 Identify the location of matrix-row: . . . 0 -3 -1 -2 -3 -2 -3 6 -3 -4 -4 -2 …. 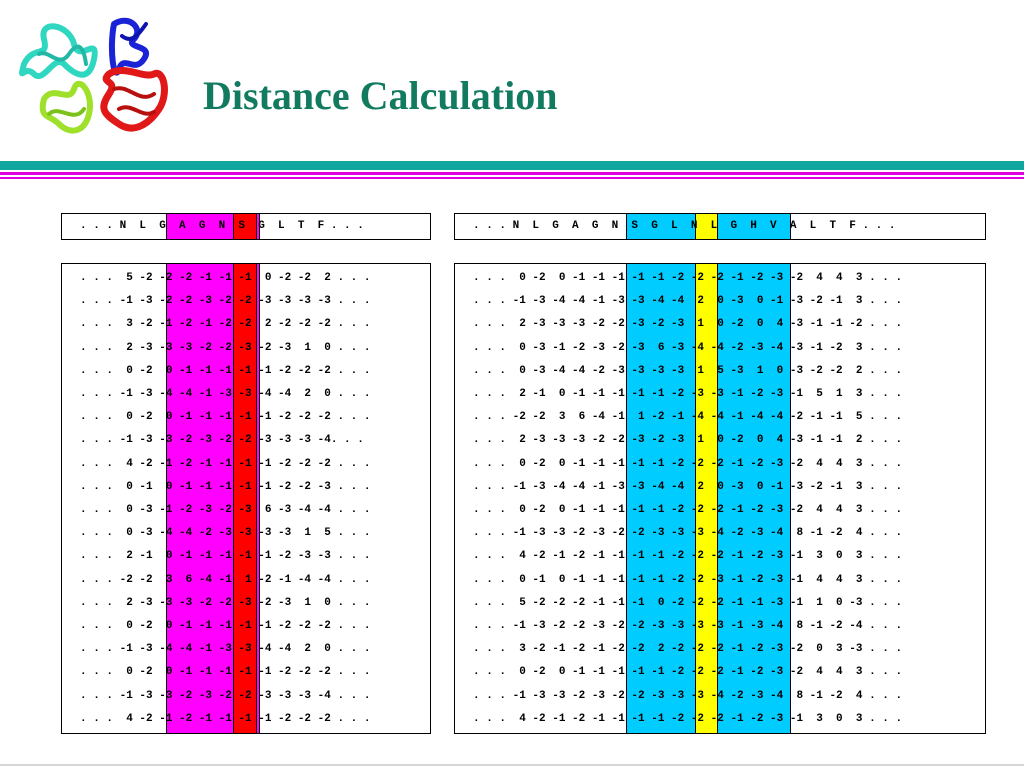
(688, 347).